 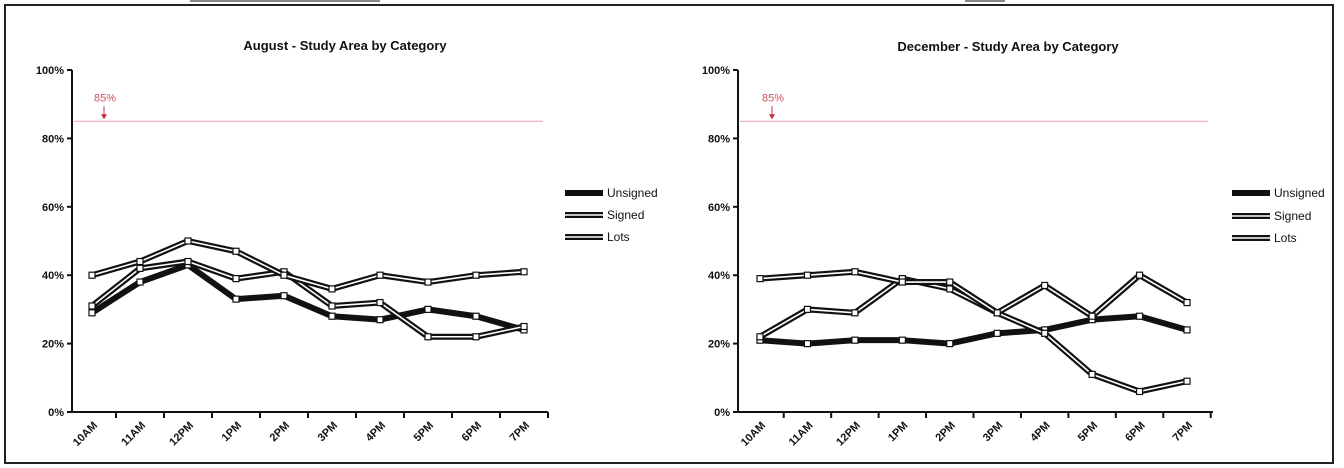 I want to click on chart1-legend-lots-label: Lots, so click(x=618, y=237).